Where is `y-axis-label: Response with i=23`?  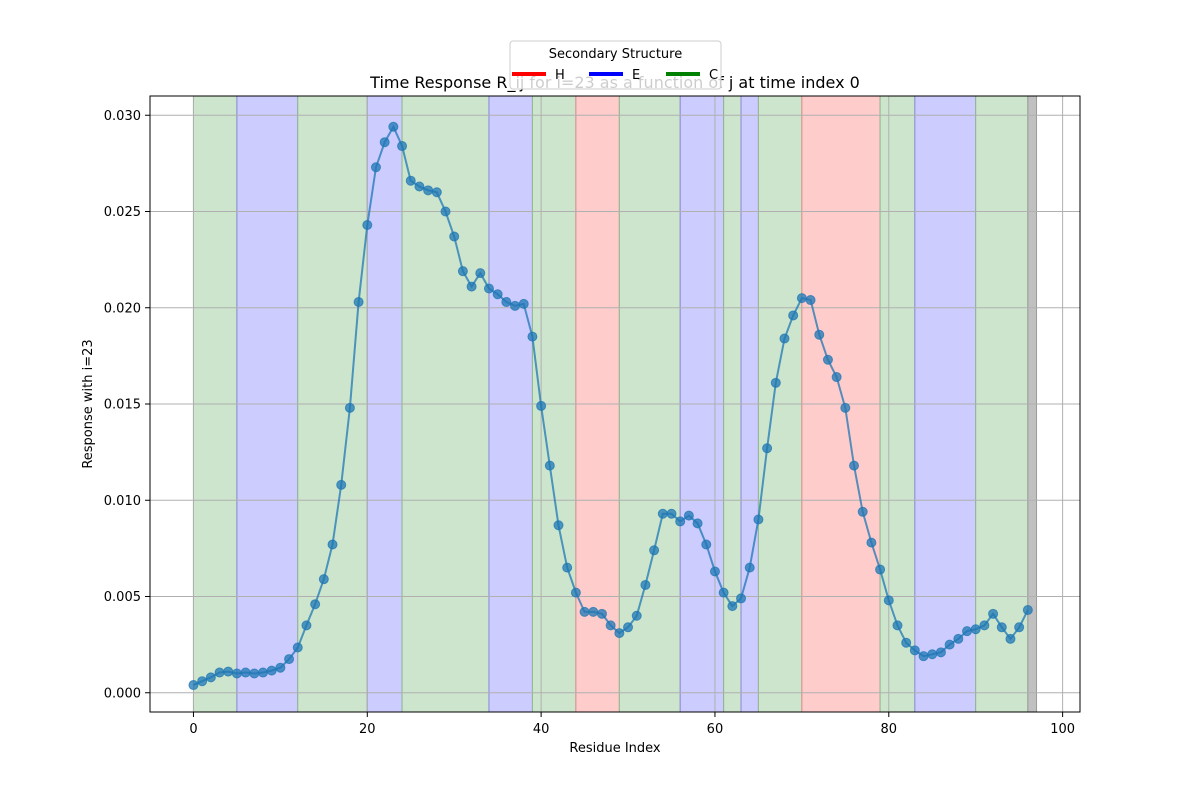
y-axis-label: Response with i=23 is located at coordinates (88, 403).